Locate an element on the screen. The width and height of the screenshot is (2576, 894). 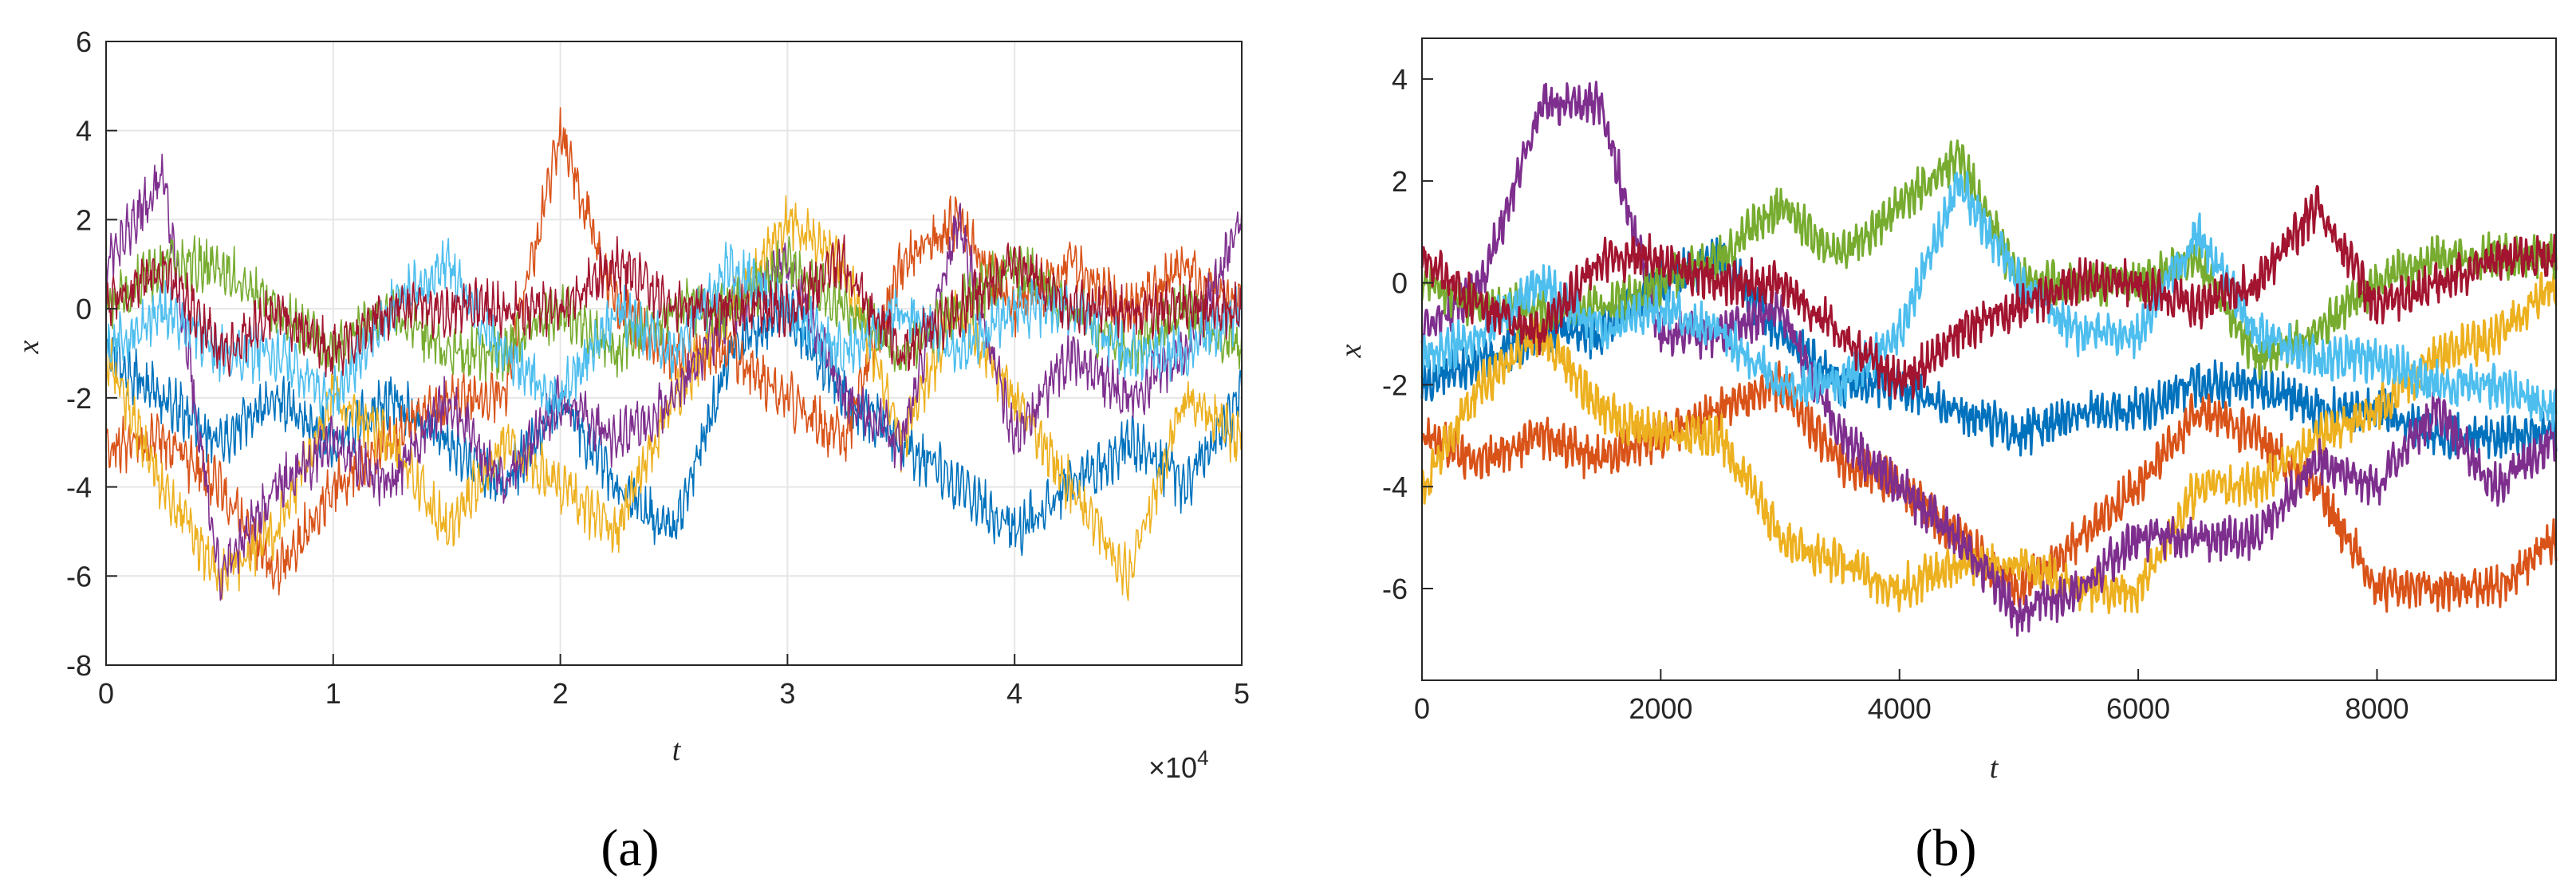
panel-a-label: (a) is located at coordinates (630, 848).